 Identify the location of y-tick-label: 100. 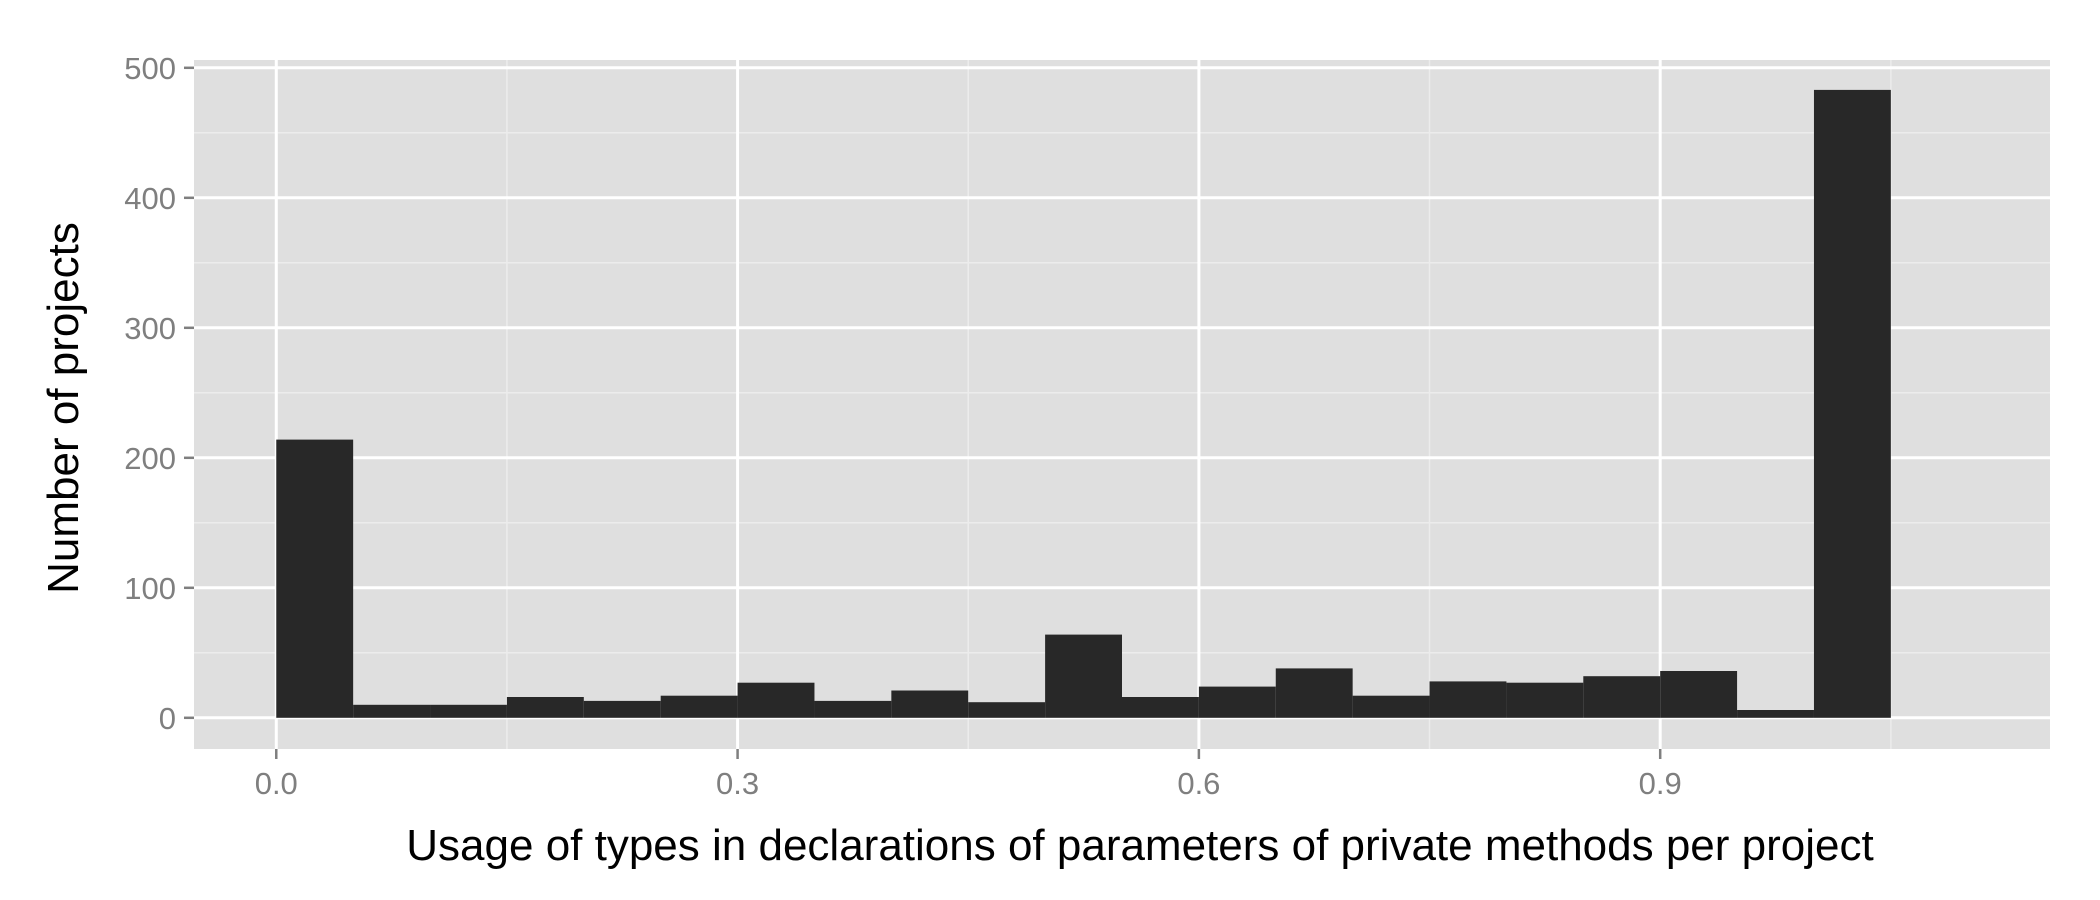
(150, 588).